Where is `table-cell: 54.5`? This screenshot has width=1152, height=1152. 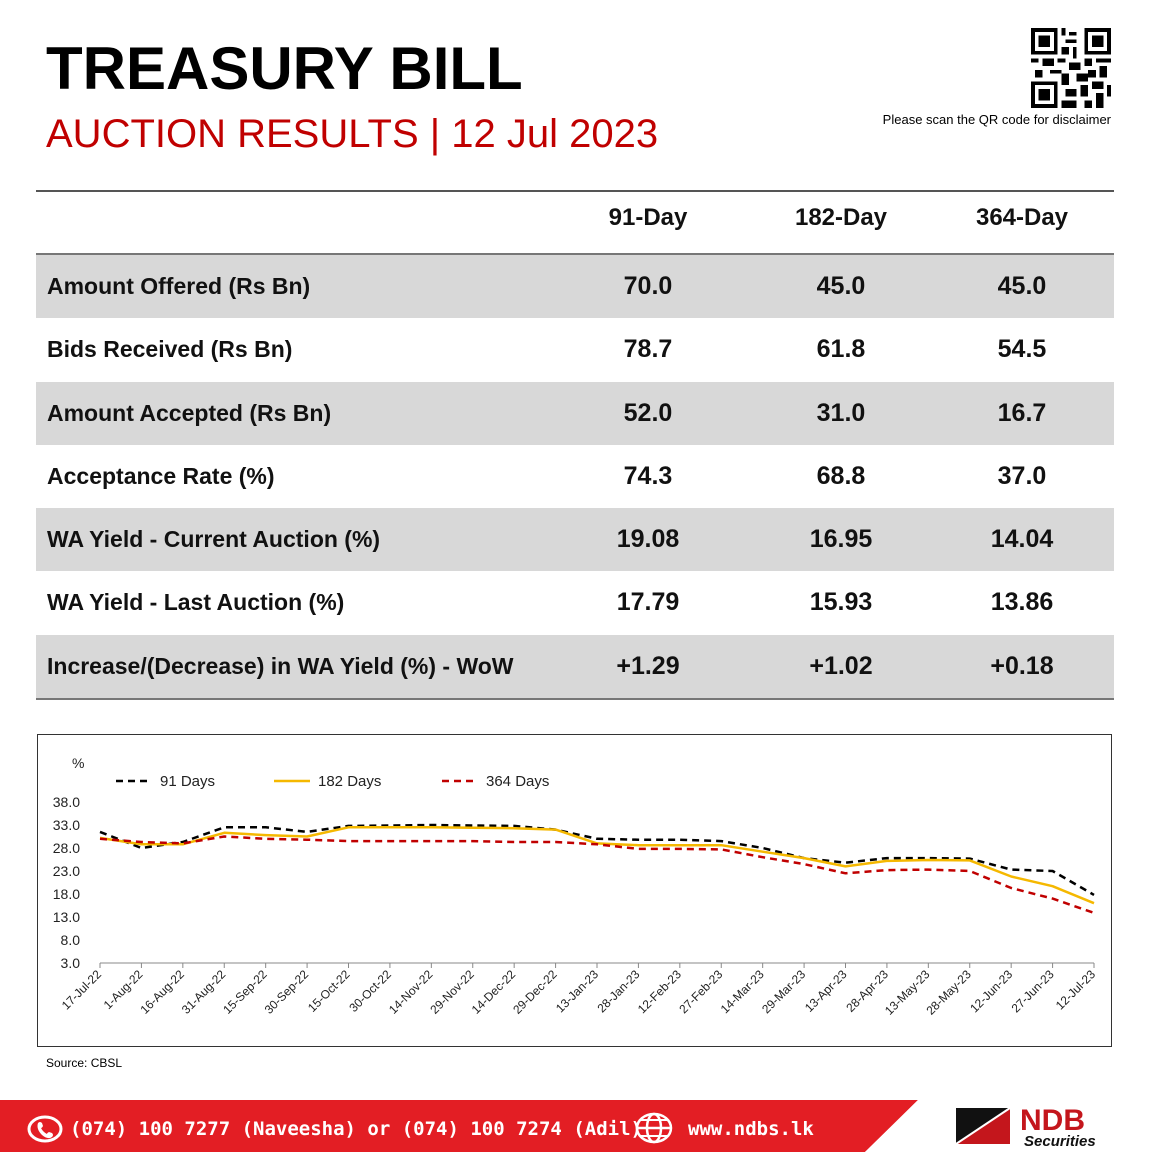 table-cell: 54.5 is located at coordinates (1022, 349).